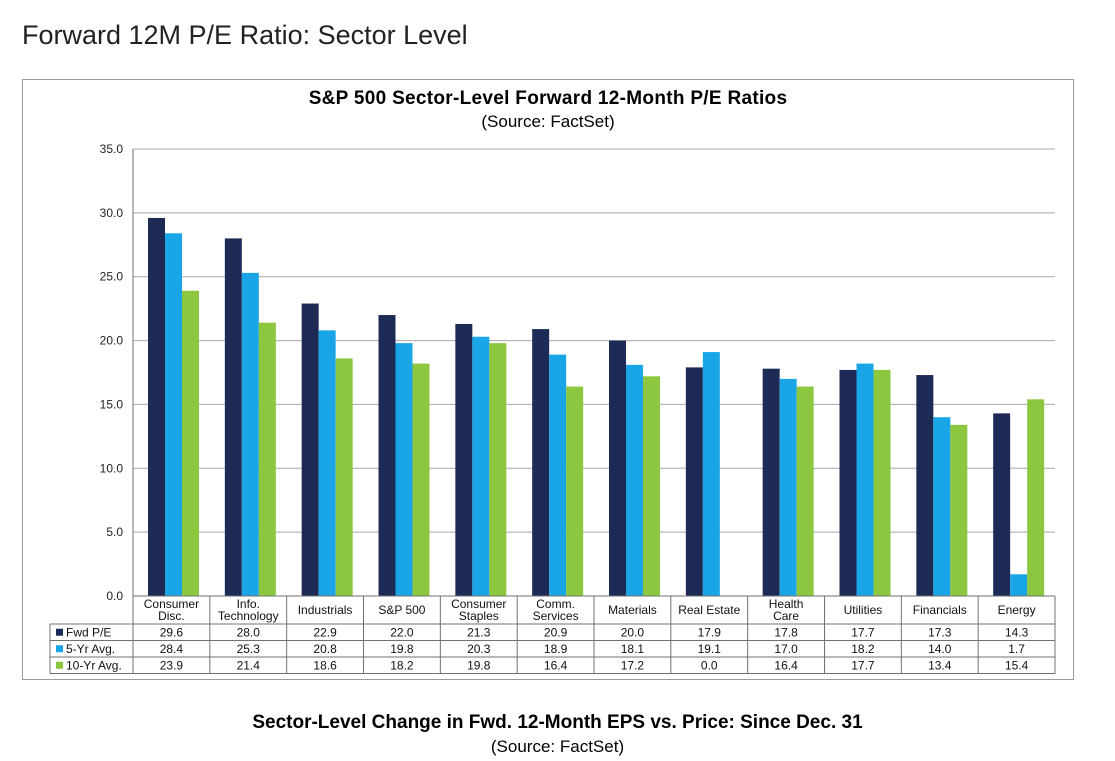 This screenshot has height=761, width=1115. I want to click on data-value-label: 23.9, so click(172, 665).